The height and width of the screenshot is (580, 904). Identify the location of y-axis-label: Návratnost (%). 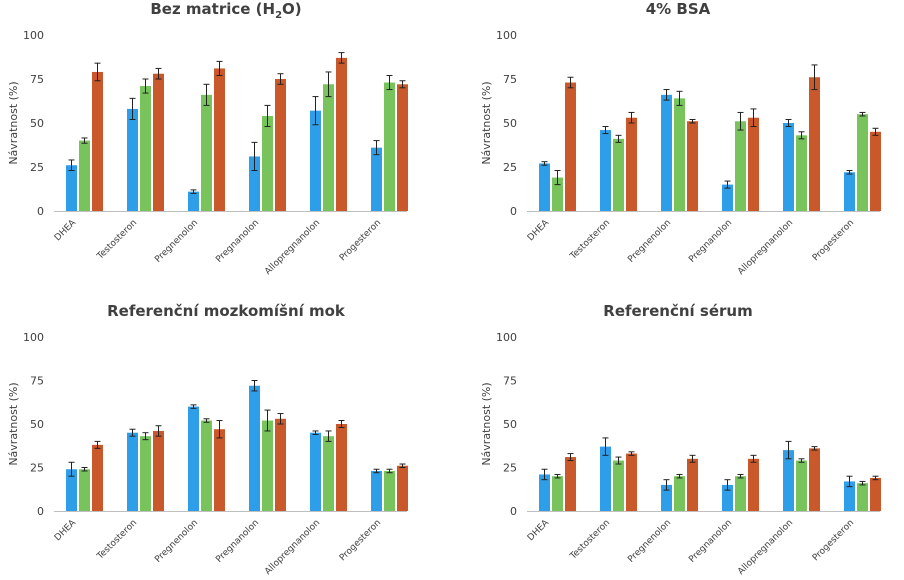
(486, 423).